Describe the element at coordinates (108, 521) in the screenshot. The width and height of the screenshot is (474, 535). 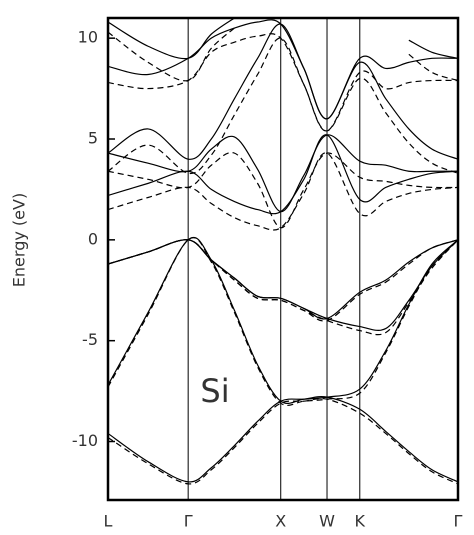
I see `x-tick-label: L` at that location.